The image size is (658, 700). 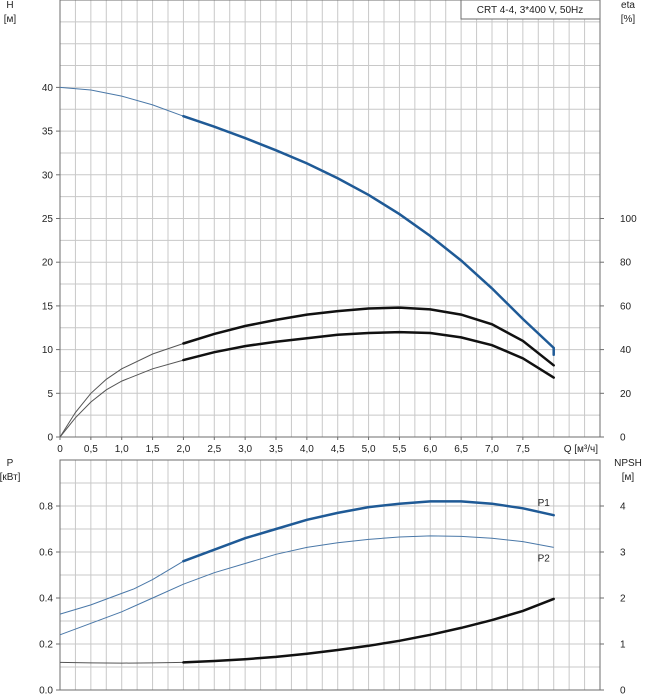 I want to click on y-left-tick-label: 0.8, so click(x=46, y=507).